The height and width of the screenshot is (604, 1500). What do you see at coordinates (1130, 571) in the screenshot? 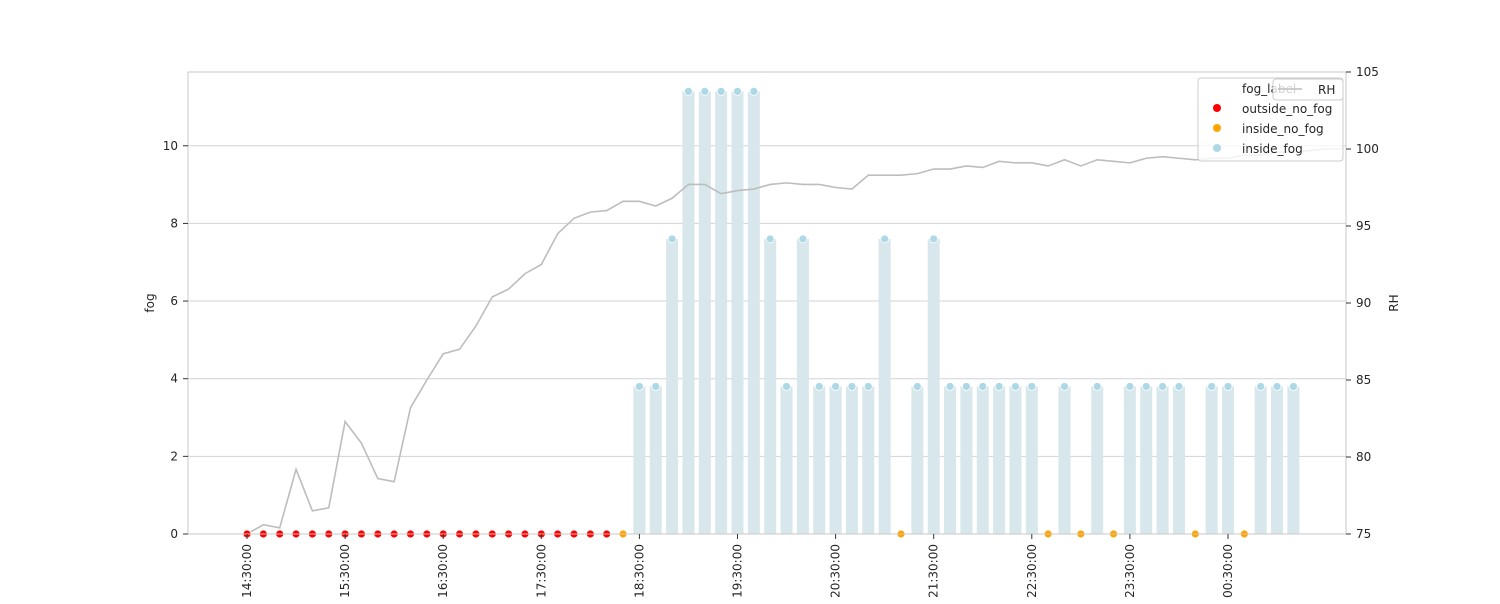
I see `x-tick-label: 23:30:00` at bounding box center [1130, 571].